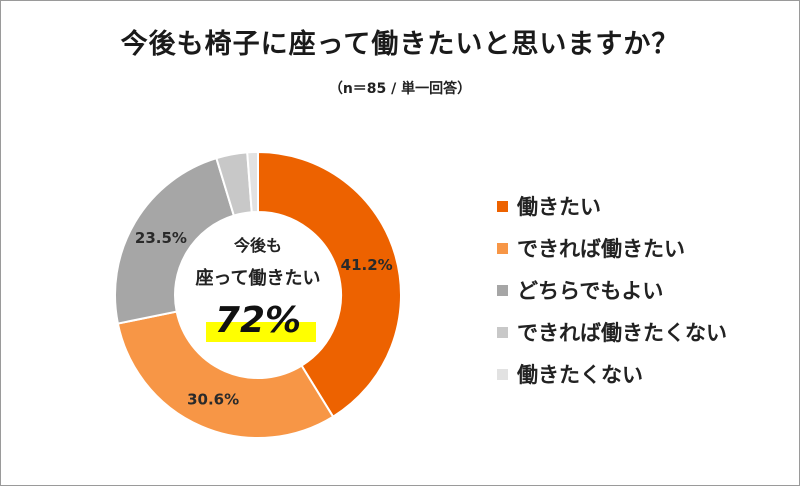 Image resolution: width=800 pixels, height=486 pixels. What do you see at coordinates (622, 333) in the screenshot?
I see `legend-label: できれば働きたくない` at bounding box center [622, 333].